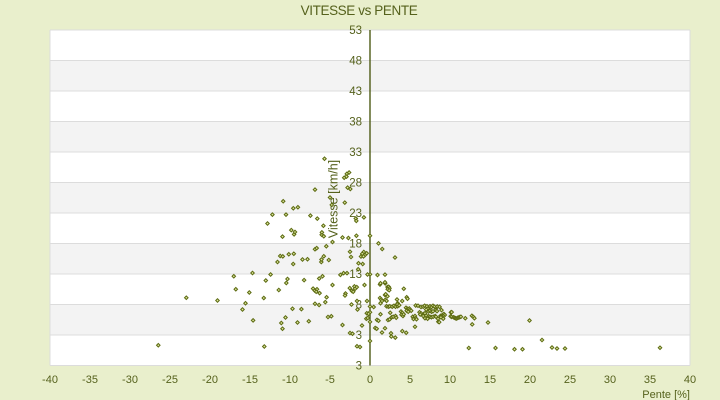  What do you see at coordinates (690, 380) in the screenshot?
I see `svg-text: 40` at bounding box center [690, 380].